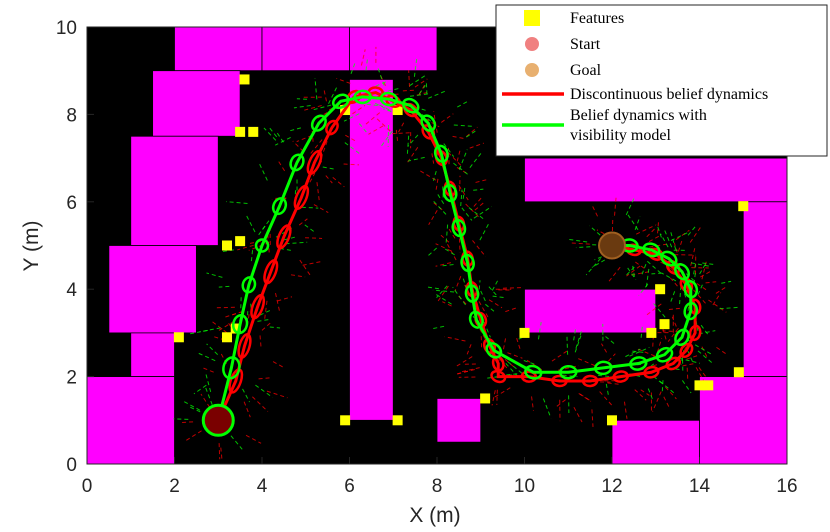 This screenshot has width=830, height=532. I want to click on obstacle, so click(371, 250).